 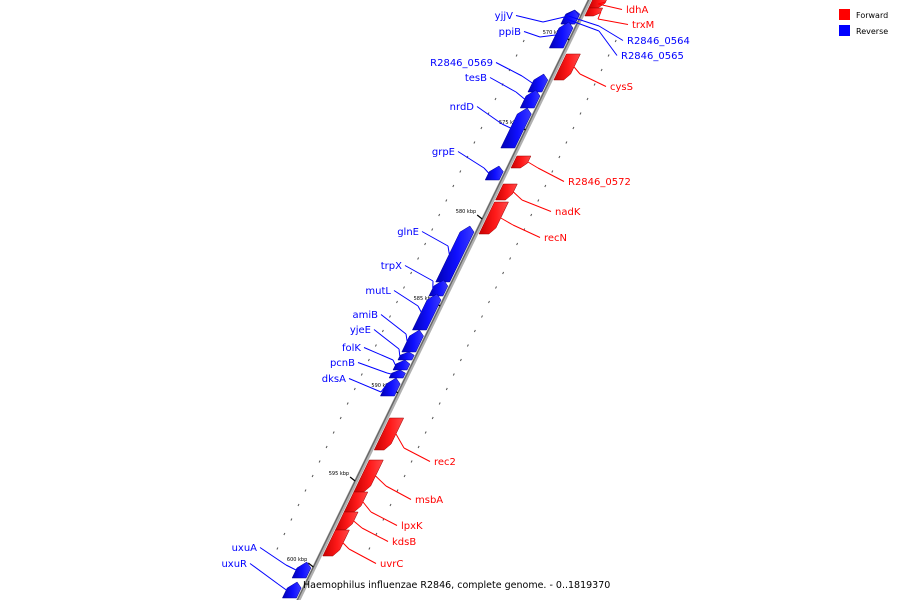 I want to click on gene-label-glne: glnE, so click(x=408, y=232).